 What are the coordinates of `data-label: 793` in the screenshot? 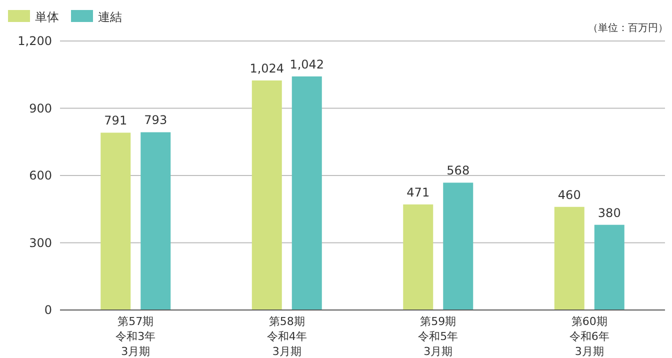 It's located at (156, 120).